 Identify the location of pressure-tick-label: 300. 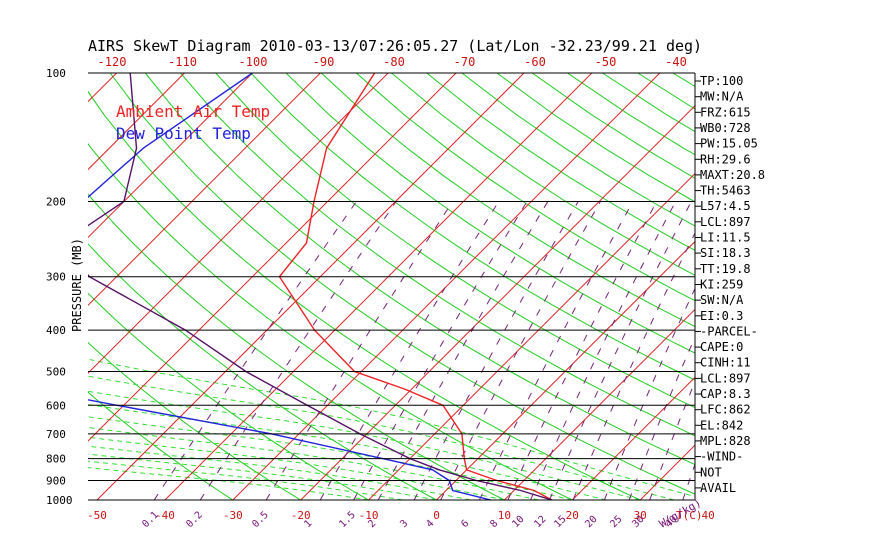
(56, 277).